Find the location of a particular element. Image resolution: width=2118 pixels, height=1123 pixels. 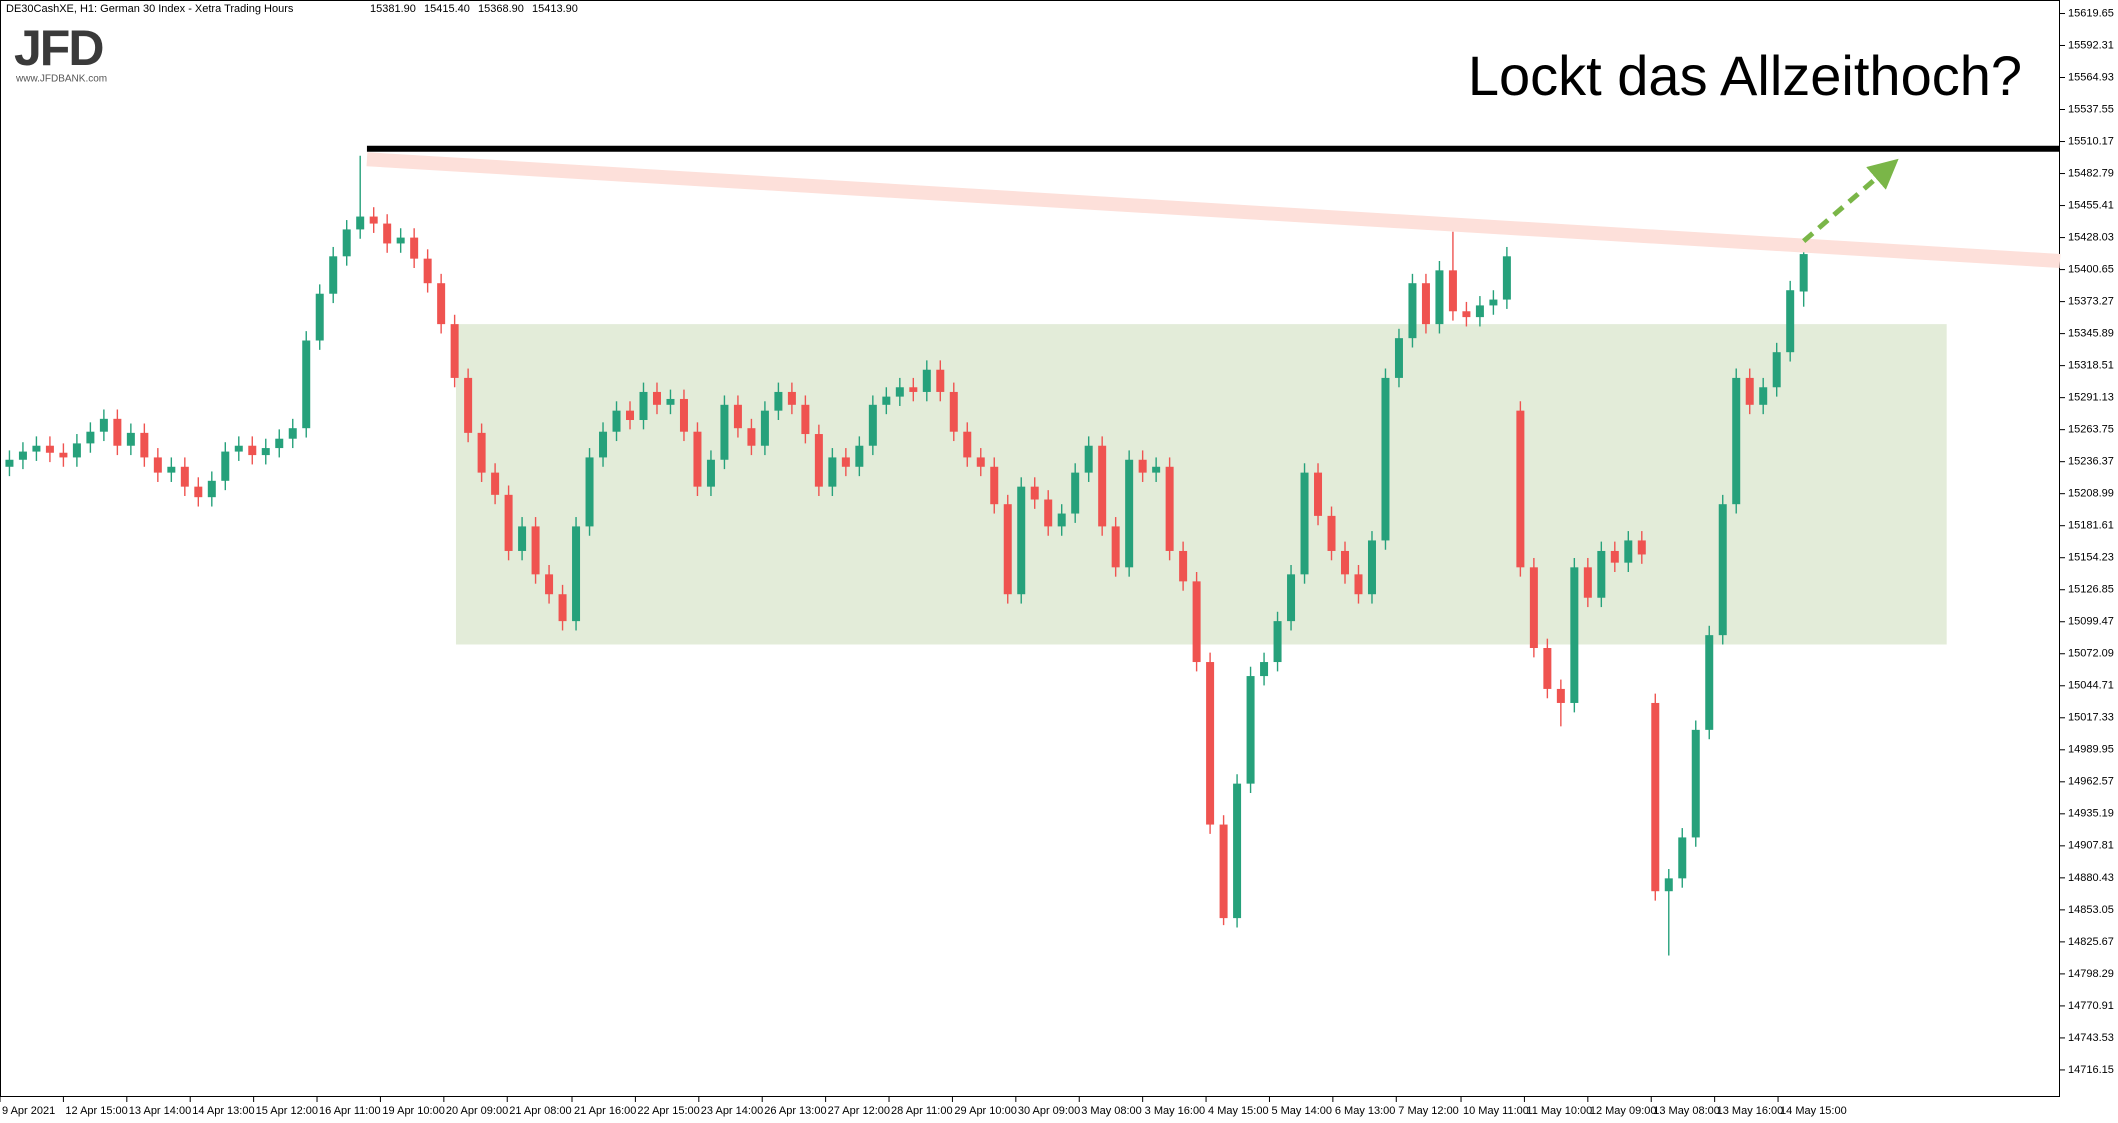

y-tick-label: 15181.61 is located at coordinates (2091, 526).